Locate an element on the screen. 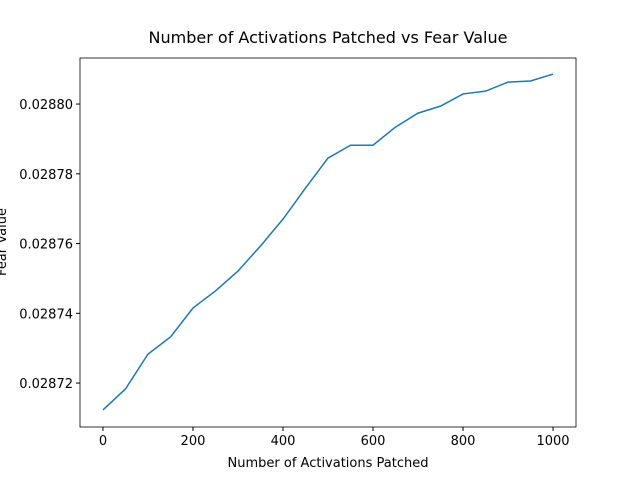 The height and width of the screenshot is (480, 640). y-tick-label: 0.02880 is located at coordinates (46, 105).